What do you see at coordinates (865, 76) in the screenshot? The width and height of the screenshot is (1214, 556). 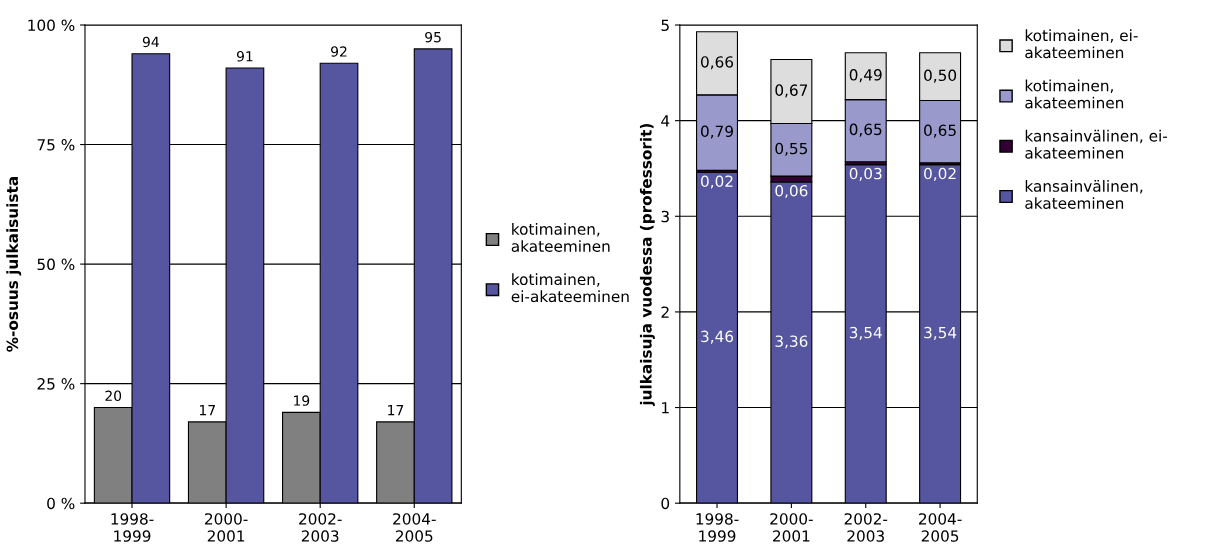 I see `data-label: 0,49` at bounding box center [865, 76].